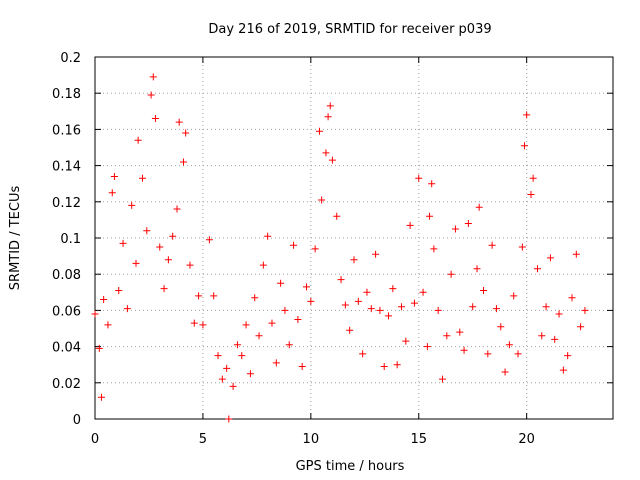  Describe the element at coordinates (203, 439) in the screenshot. I see `x-tick-label: 5` at that location.